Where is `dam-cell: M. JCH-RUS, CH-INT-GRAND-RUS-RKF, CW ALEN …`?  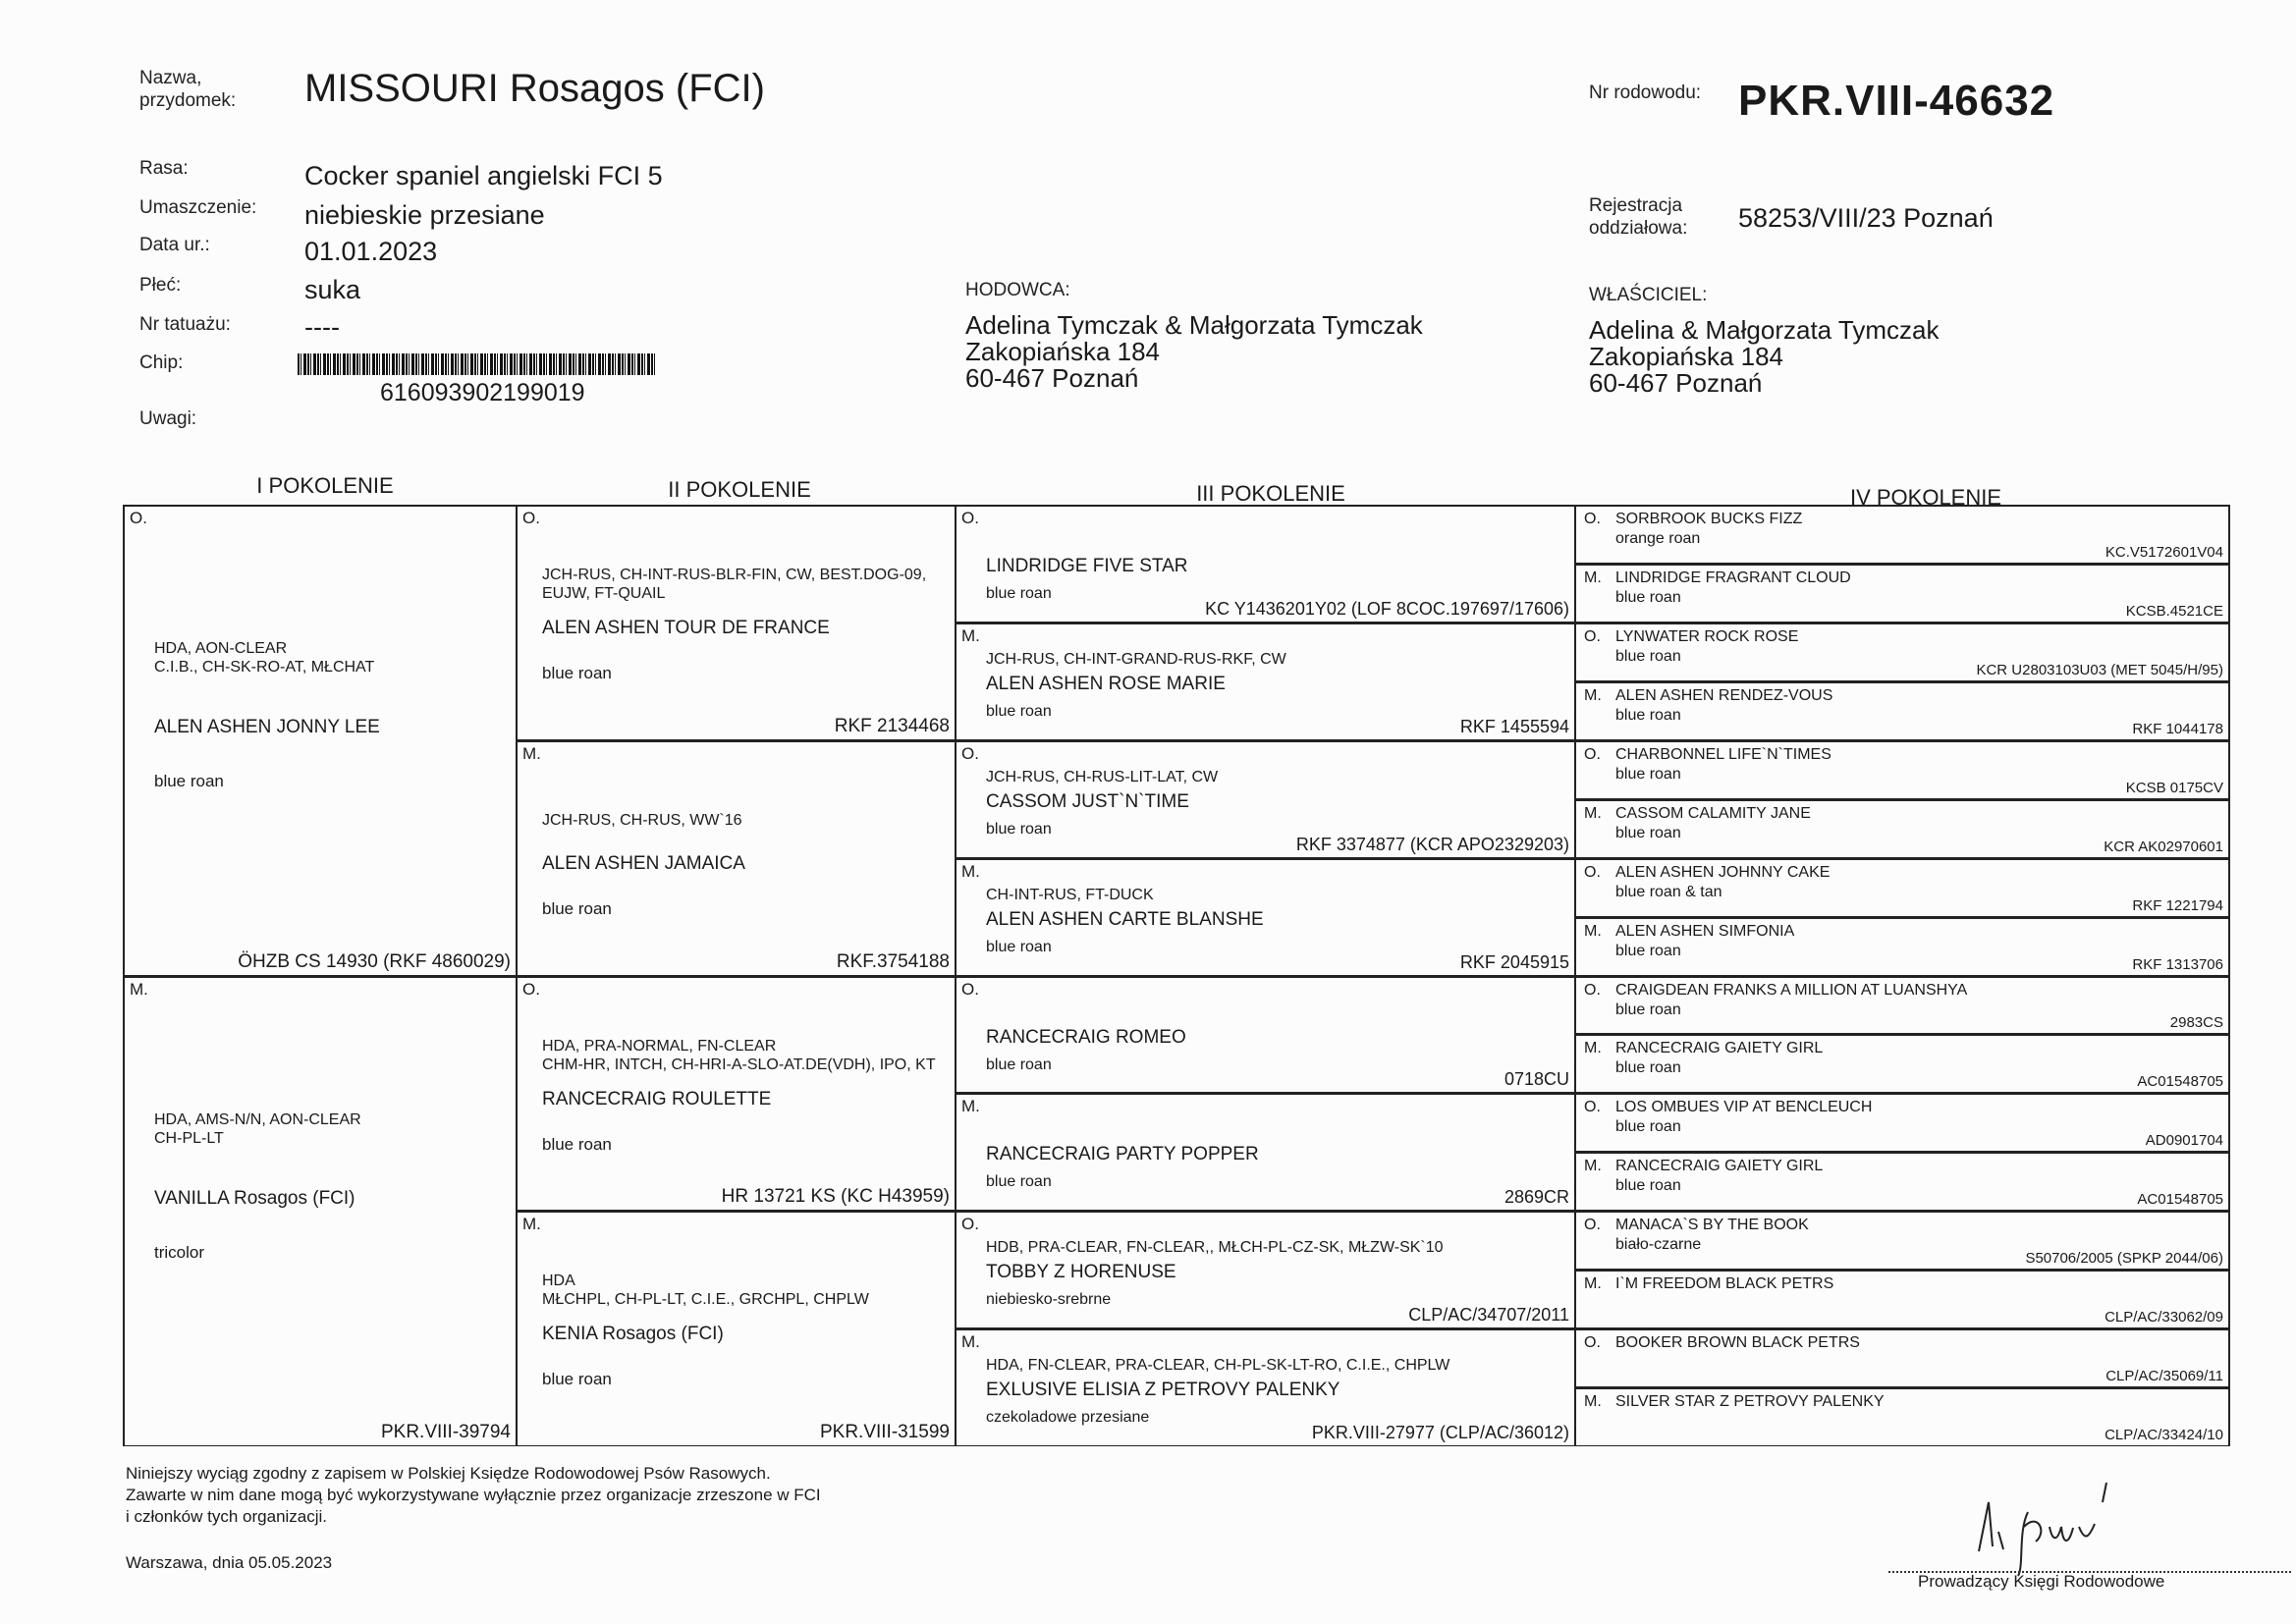
dam-cell: M. JCH-RUS, CH-INT-GRAND-RUS-RKF, CW ALEN … is located at coordinates (1265, 681).